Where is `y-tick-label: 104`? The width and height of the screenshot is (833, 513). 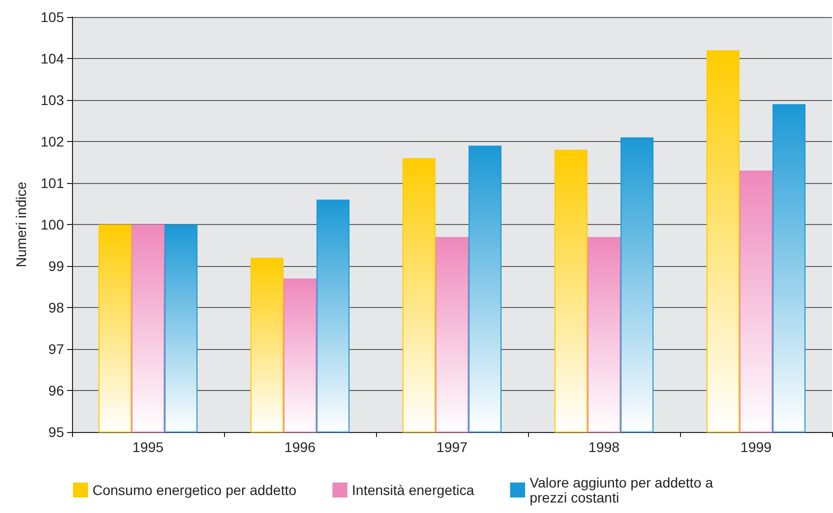 y-tick-label: 104 is located at coordinates (52, 58).